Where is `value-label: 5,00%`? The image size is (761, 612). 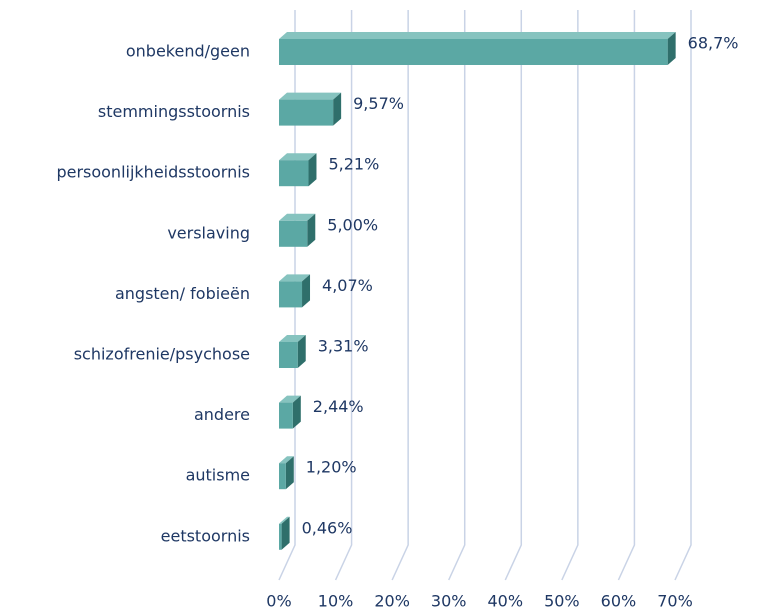 value-label: 5,00% is located at coordinates (352, 224).